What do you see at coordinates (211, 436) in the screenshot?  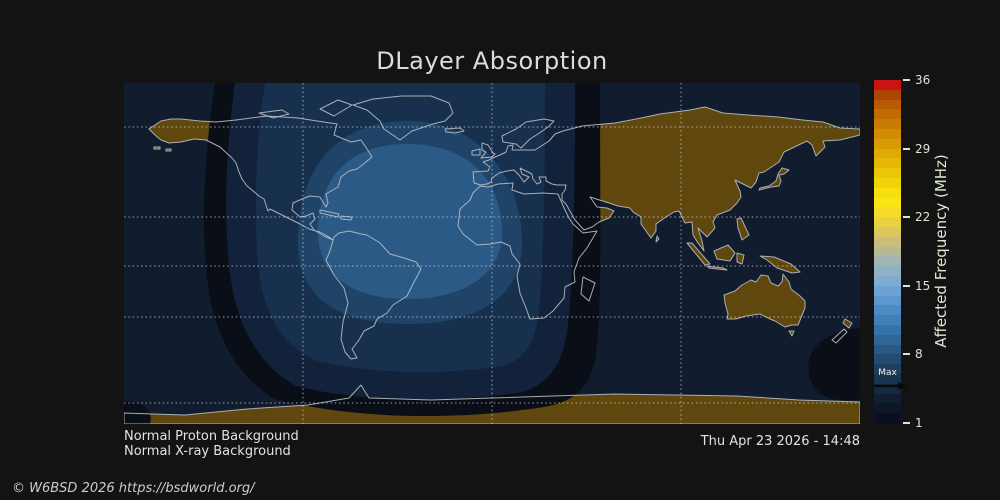 I see `proton-background-status: Normal Proton Background` at bounding box center [211, 436].